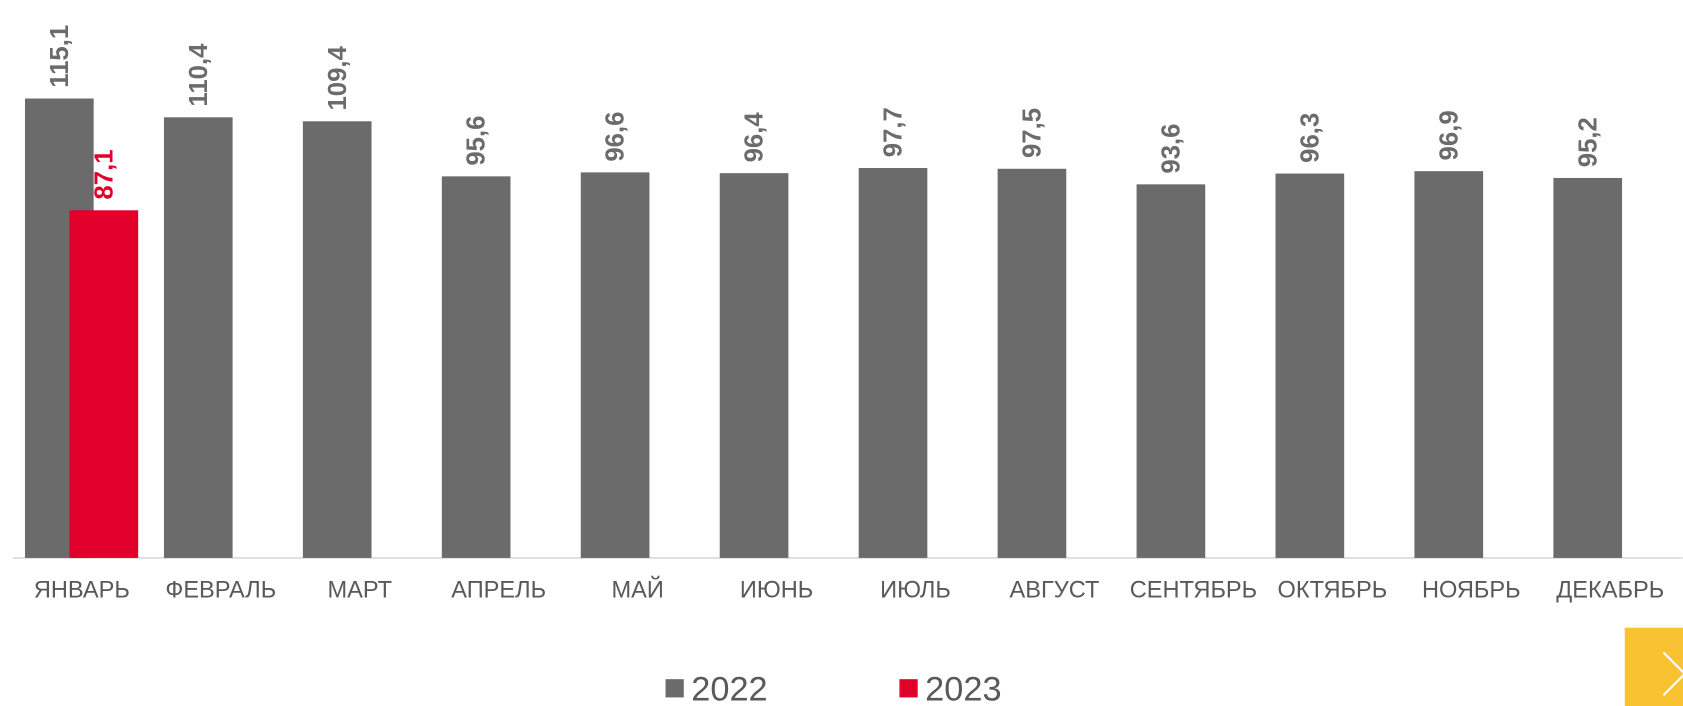 The height and width of the screenshot is (706, 1683). Describe the element at coordinates (1055, 591) in the screenshot. I see `x-tick-label: АВГУСТ` at that location.